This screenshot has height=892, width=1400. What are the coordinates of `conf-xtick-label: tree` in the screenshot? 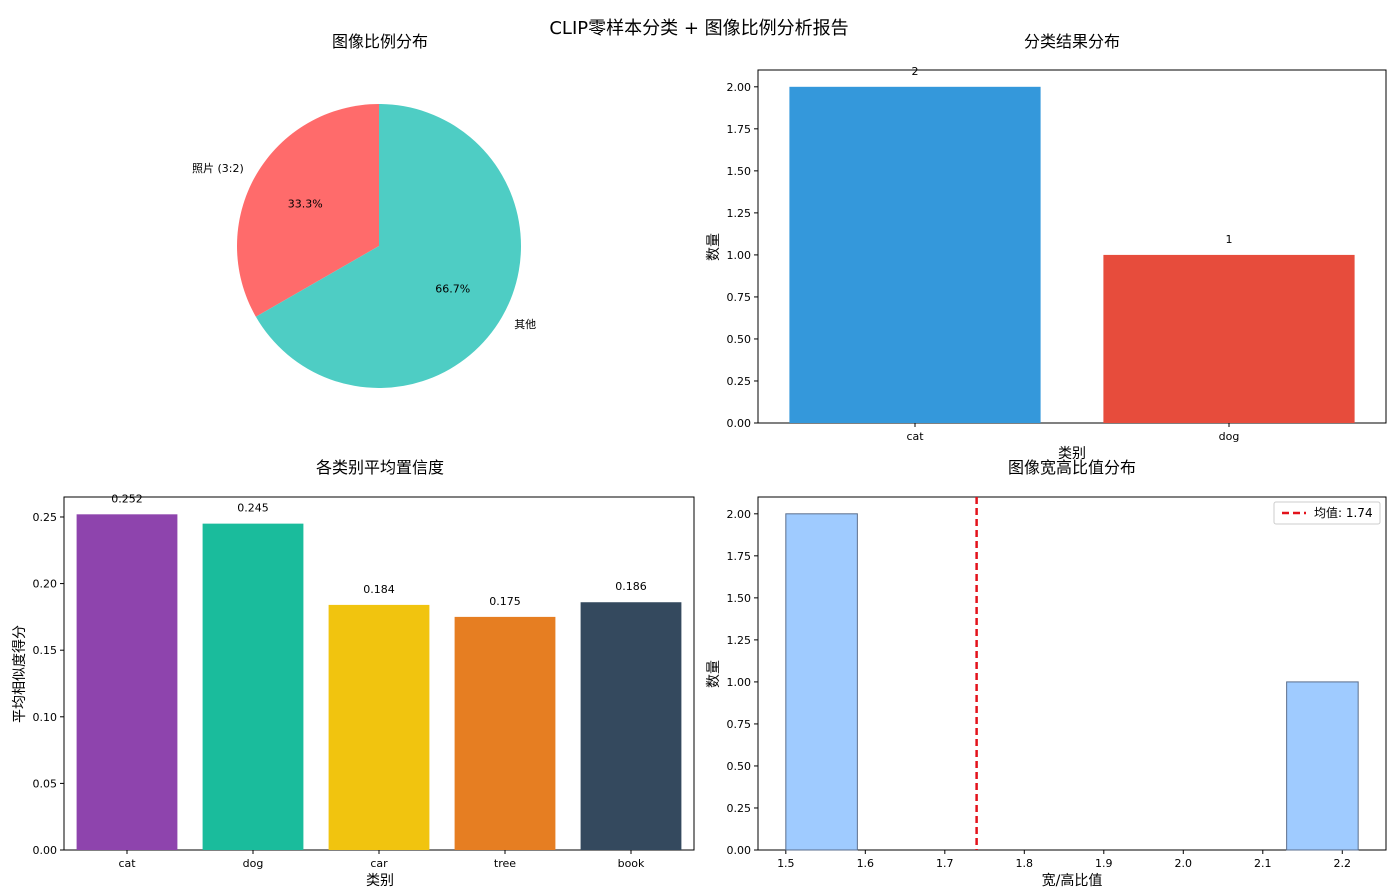 It's located at (505, 863).